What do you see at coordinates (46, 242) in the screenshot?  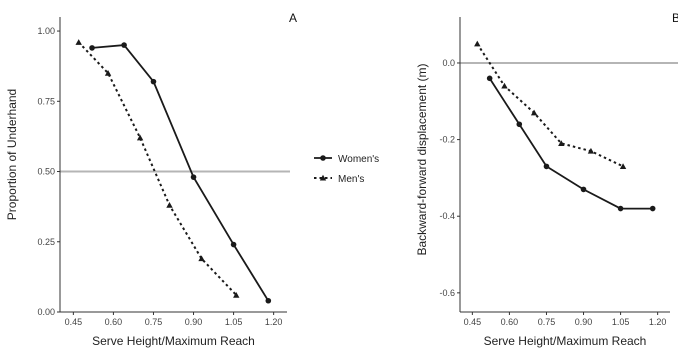 I see `y-tick-label: 0.25` at bounding box center [46, 242].